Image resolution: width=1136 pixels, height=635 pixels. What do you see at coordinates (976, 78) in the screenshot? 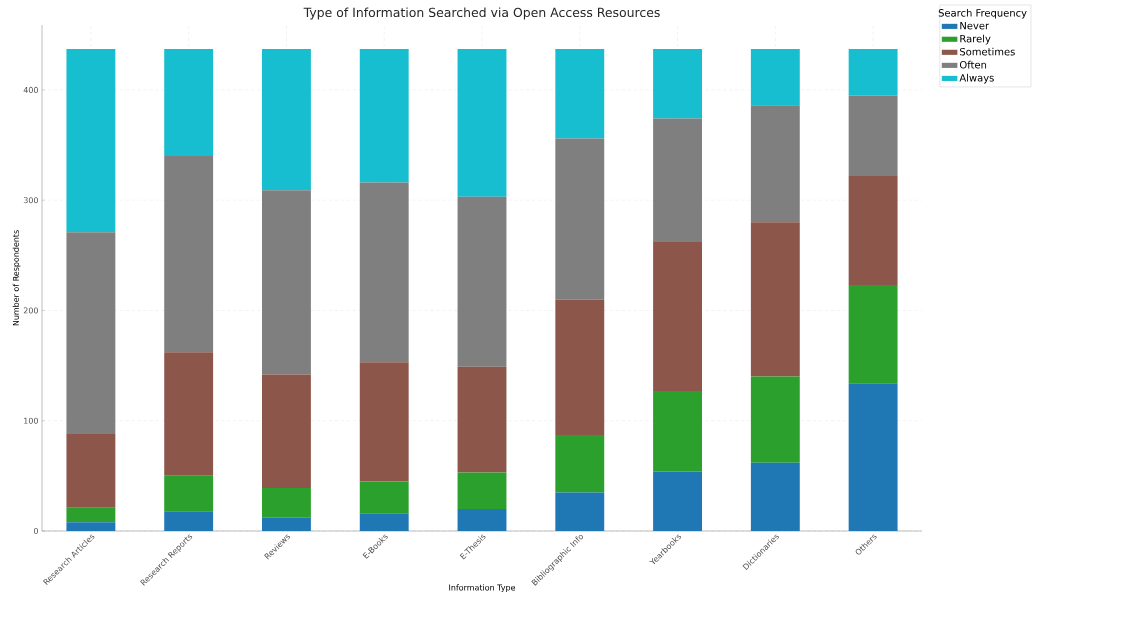
I see `legend-label: Always` at bounding box center [976, 78].